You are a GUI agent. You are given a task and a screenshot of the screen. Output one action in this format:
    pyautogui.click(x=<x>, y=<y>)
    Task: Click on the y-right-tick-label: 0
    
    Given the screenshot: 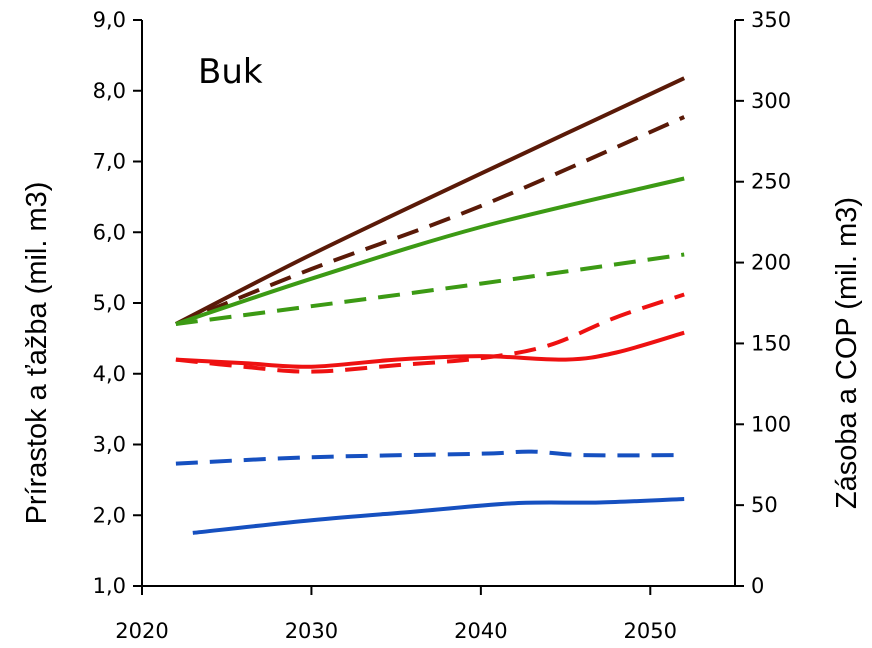 What is the action you would take?
    pyautogui.click(x=757, y=586)
    